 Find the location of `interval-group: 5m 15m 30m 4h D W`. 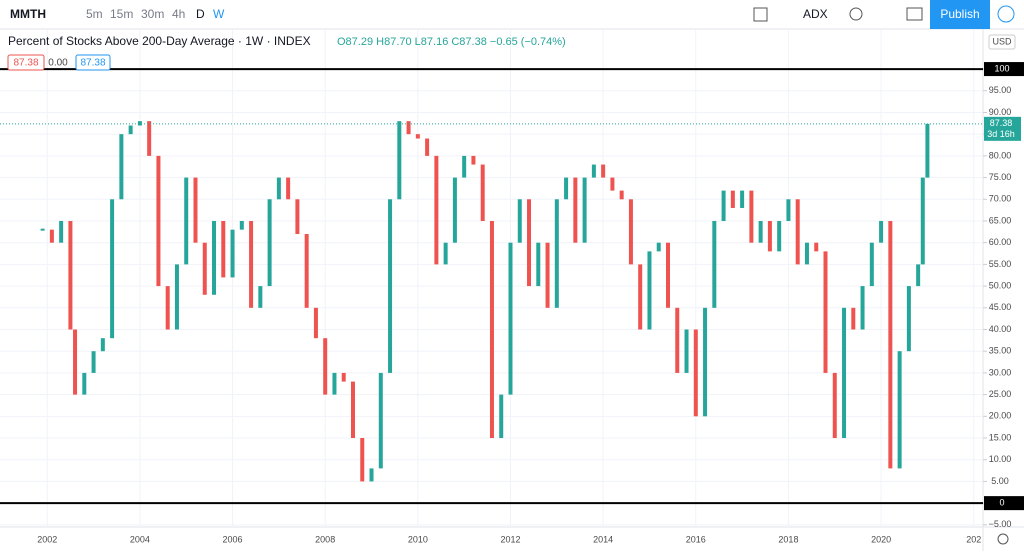

interval-group: 5m 15m 30m 4h D W is located at coordinates (155, 14).